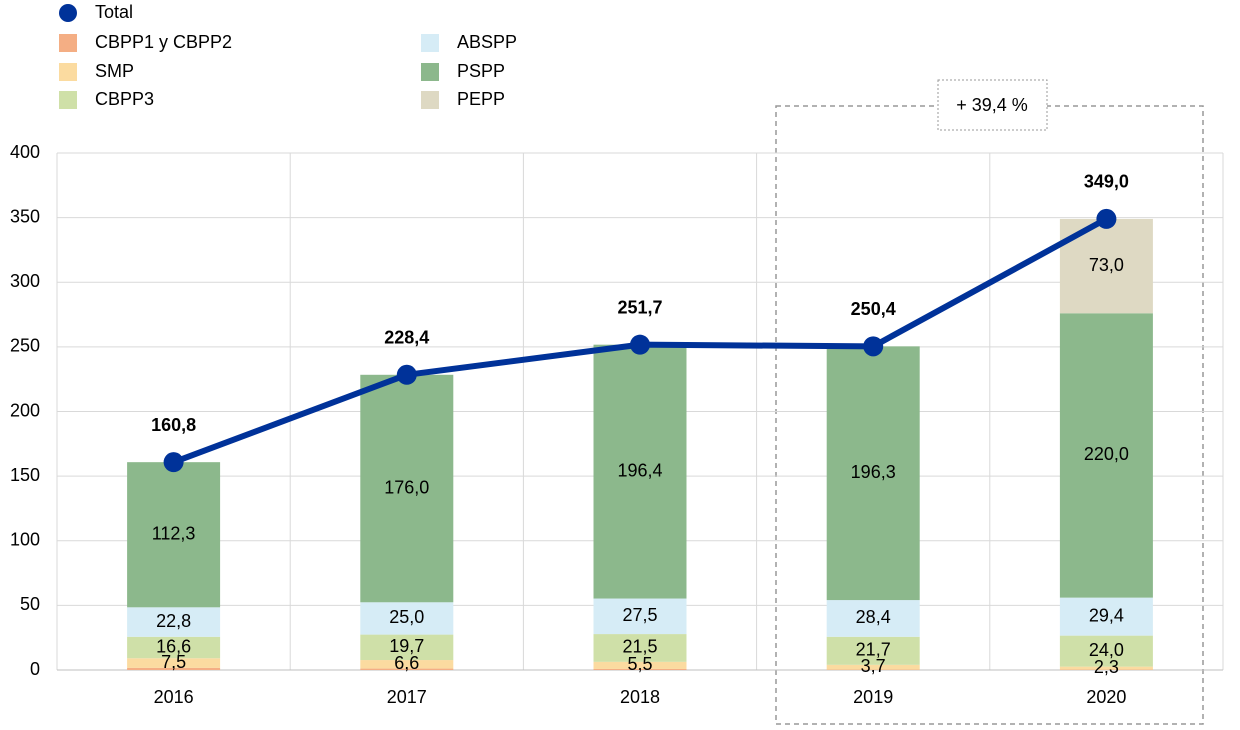  I want to click on value-label: 16,6, so click(173, 646).